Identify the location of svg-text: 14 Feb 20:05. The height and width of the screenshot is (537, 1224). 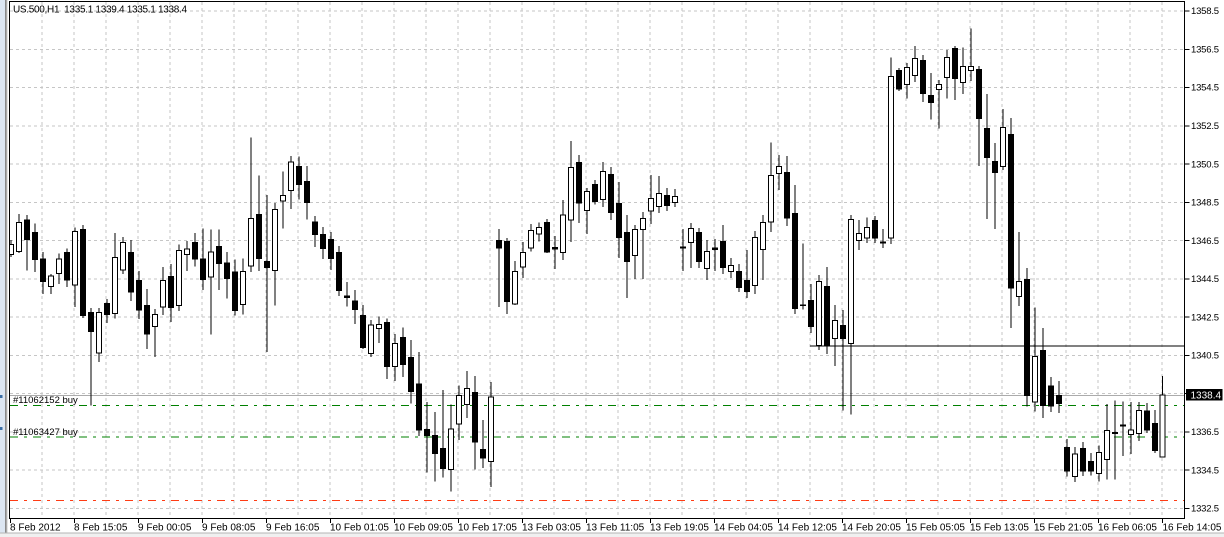
(871, 528).